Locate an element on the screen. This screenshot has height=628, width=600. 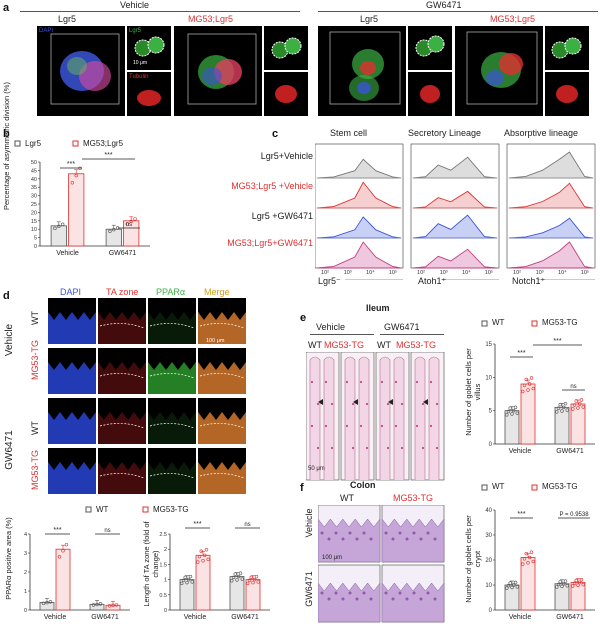
panel-e-col-wt-1: WT is located at coordinates (315, 345).